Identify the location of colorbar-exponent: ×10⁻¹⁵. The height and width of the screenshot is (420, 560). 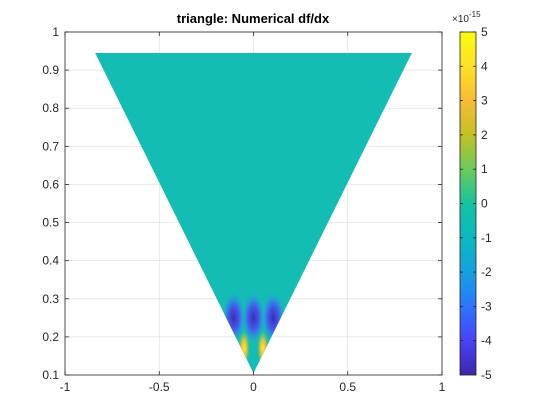
(466, 17).